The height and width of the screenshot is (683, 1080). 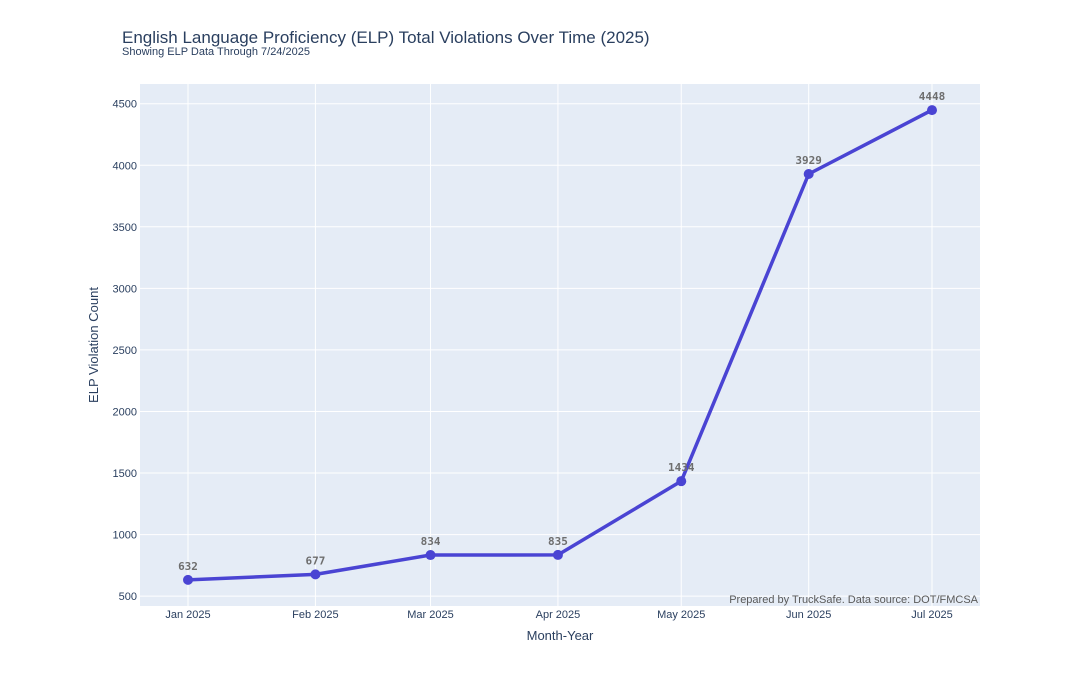 What do you see at coordinates (187, 615) in the screenshot?
I see `x-tick-label: Jan 2025` at bounding box center [187, 615].